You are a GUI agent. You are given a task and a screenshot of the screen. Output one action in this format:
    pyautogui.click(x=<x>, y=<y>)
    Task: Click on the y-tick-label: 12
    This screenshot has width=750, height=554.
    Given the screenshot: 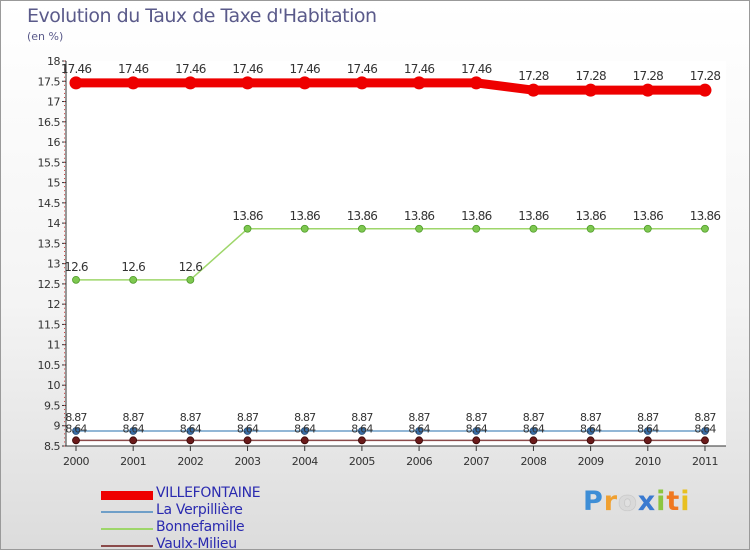 What is the action you would take?
    pyautogui.click(x=53, y=304)
    